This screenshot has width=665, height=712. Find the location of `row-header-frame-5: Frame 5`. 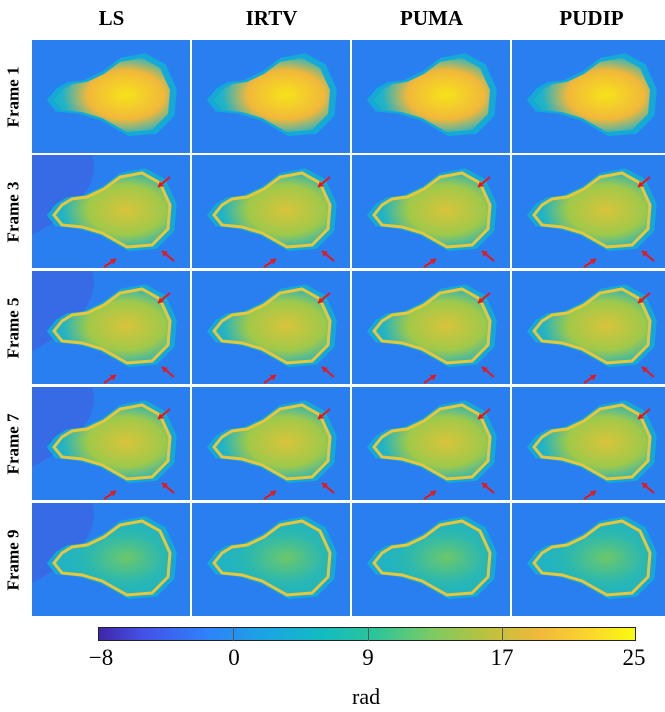

row-header-frame-5: Frame 5 is located at coordinates (14, 327).